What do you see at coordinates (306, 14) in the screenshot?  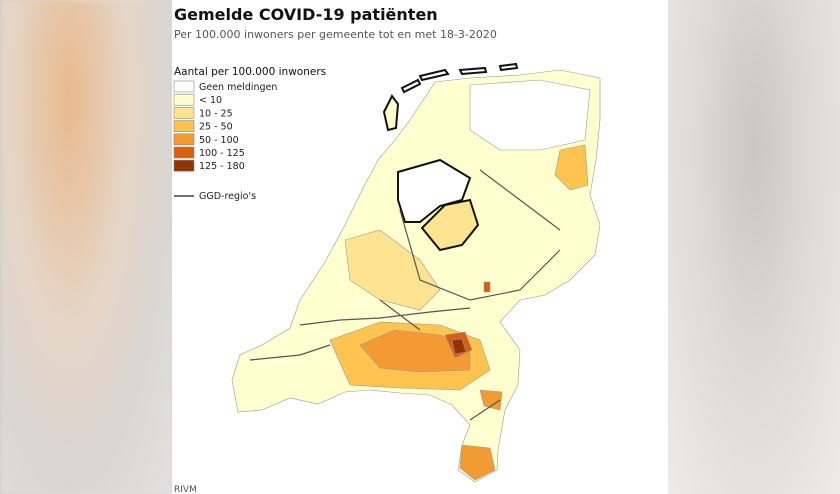 I see `title: Gemelde COVID-19 patiënten` at bounding box center [306, 14].